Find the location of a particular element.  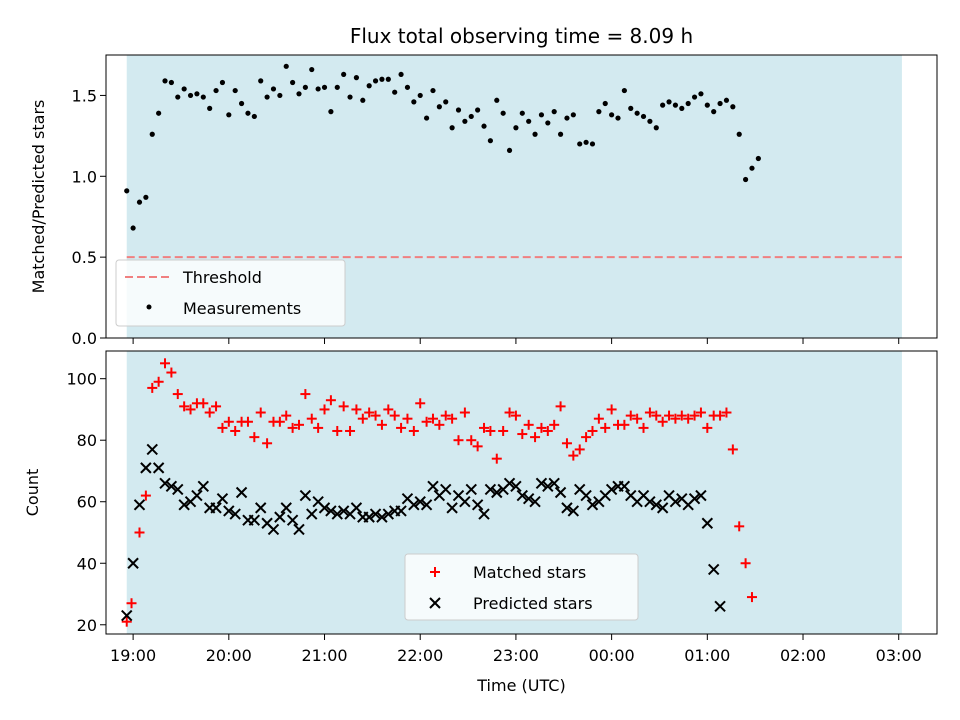

top-x-ticks is located at coordinates (516, 341).